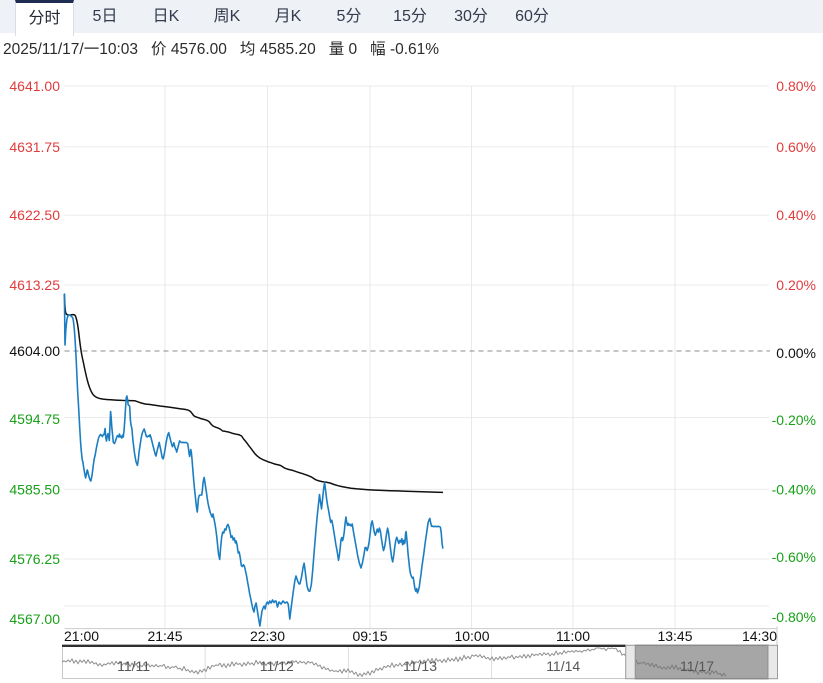 The image size is (823, 683). I want to click on svg-text: 0.00%, so click(796, 353).